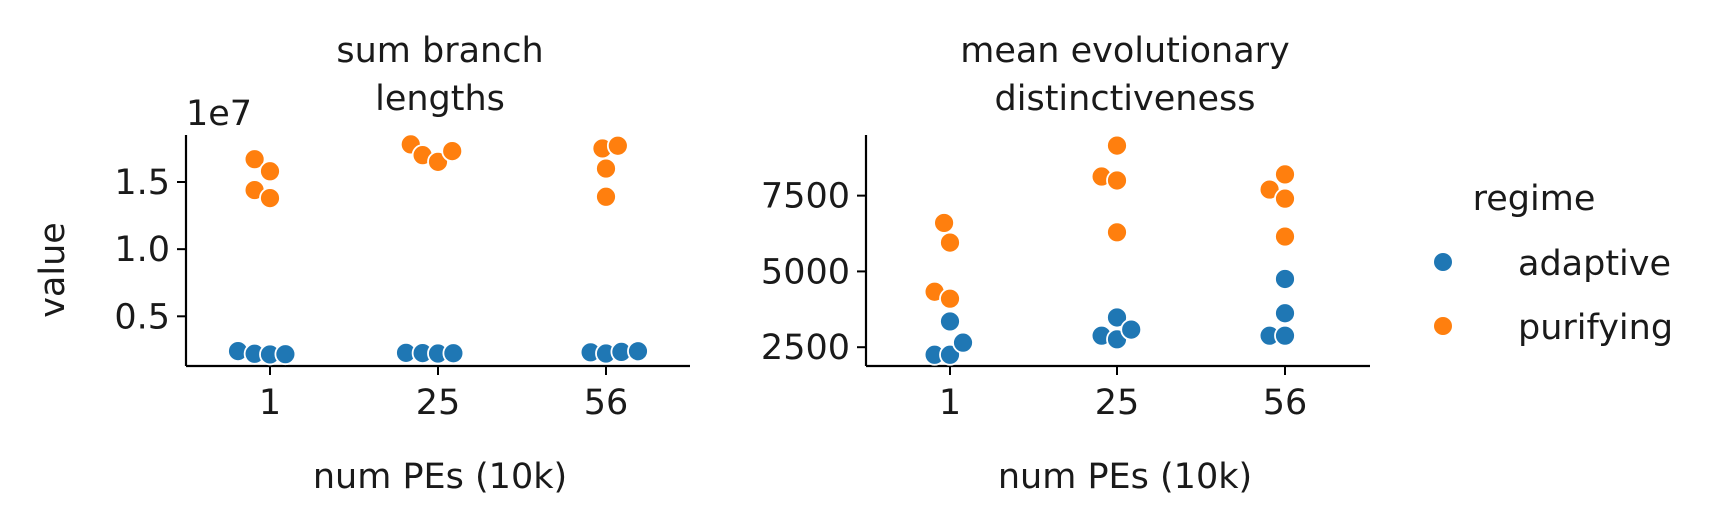  Describe the element at coordinates (805, 348) in the screenshot. I see `y-tick-label: 2500` at that location.